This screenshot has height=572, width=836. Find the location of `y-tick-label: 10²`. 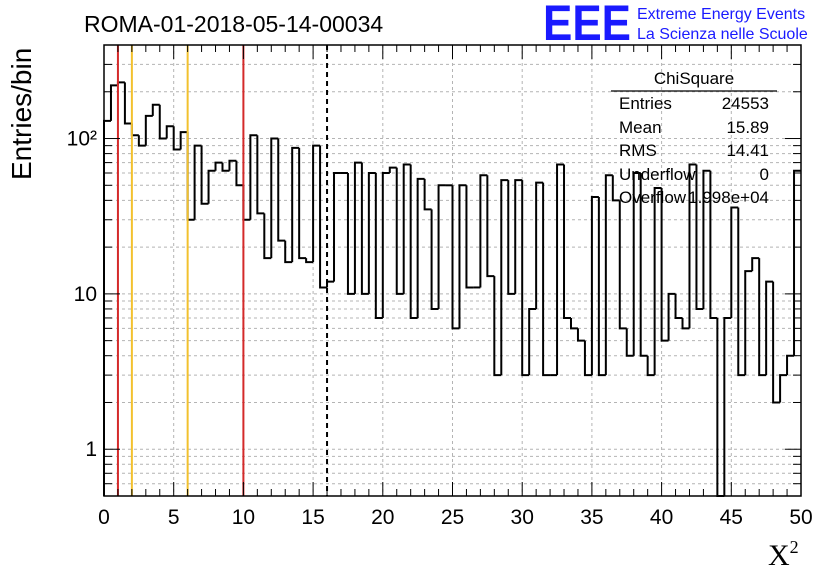

y-tick-label: 10² is located at coordinates (82, 139).